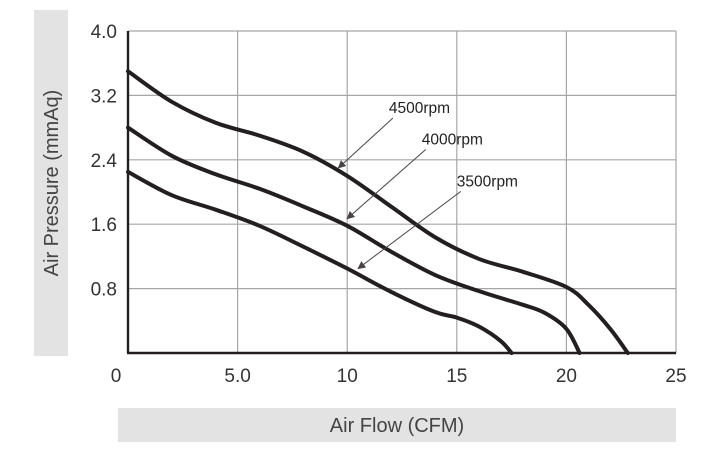 The height and width of the screenshot is (470, 720). I want to click on series-label-4000rpm: 4000rpm, so click(452, 140).